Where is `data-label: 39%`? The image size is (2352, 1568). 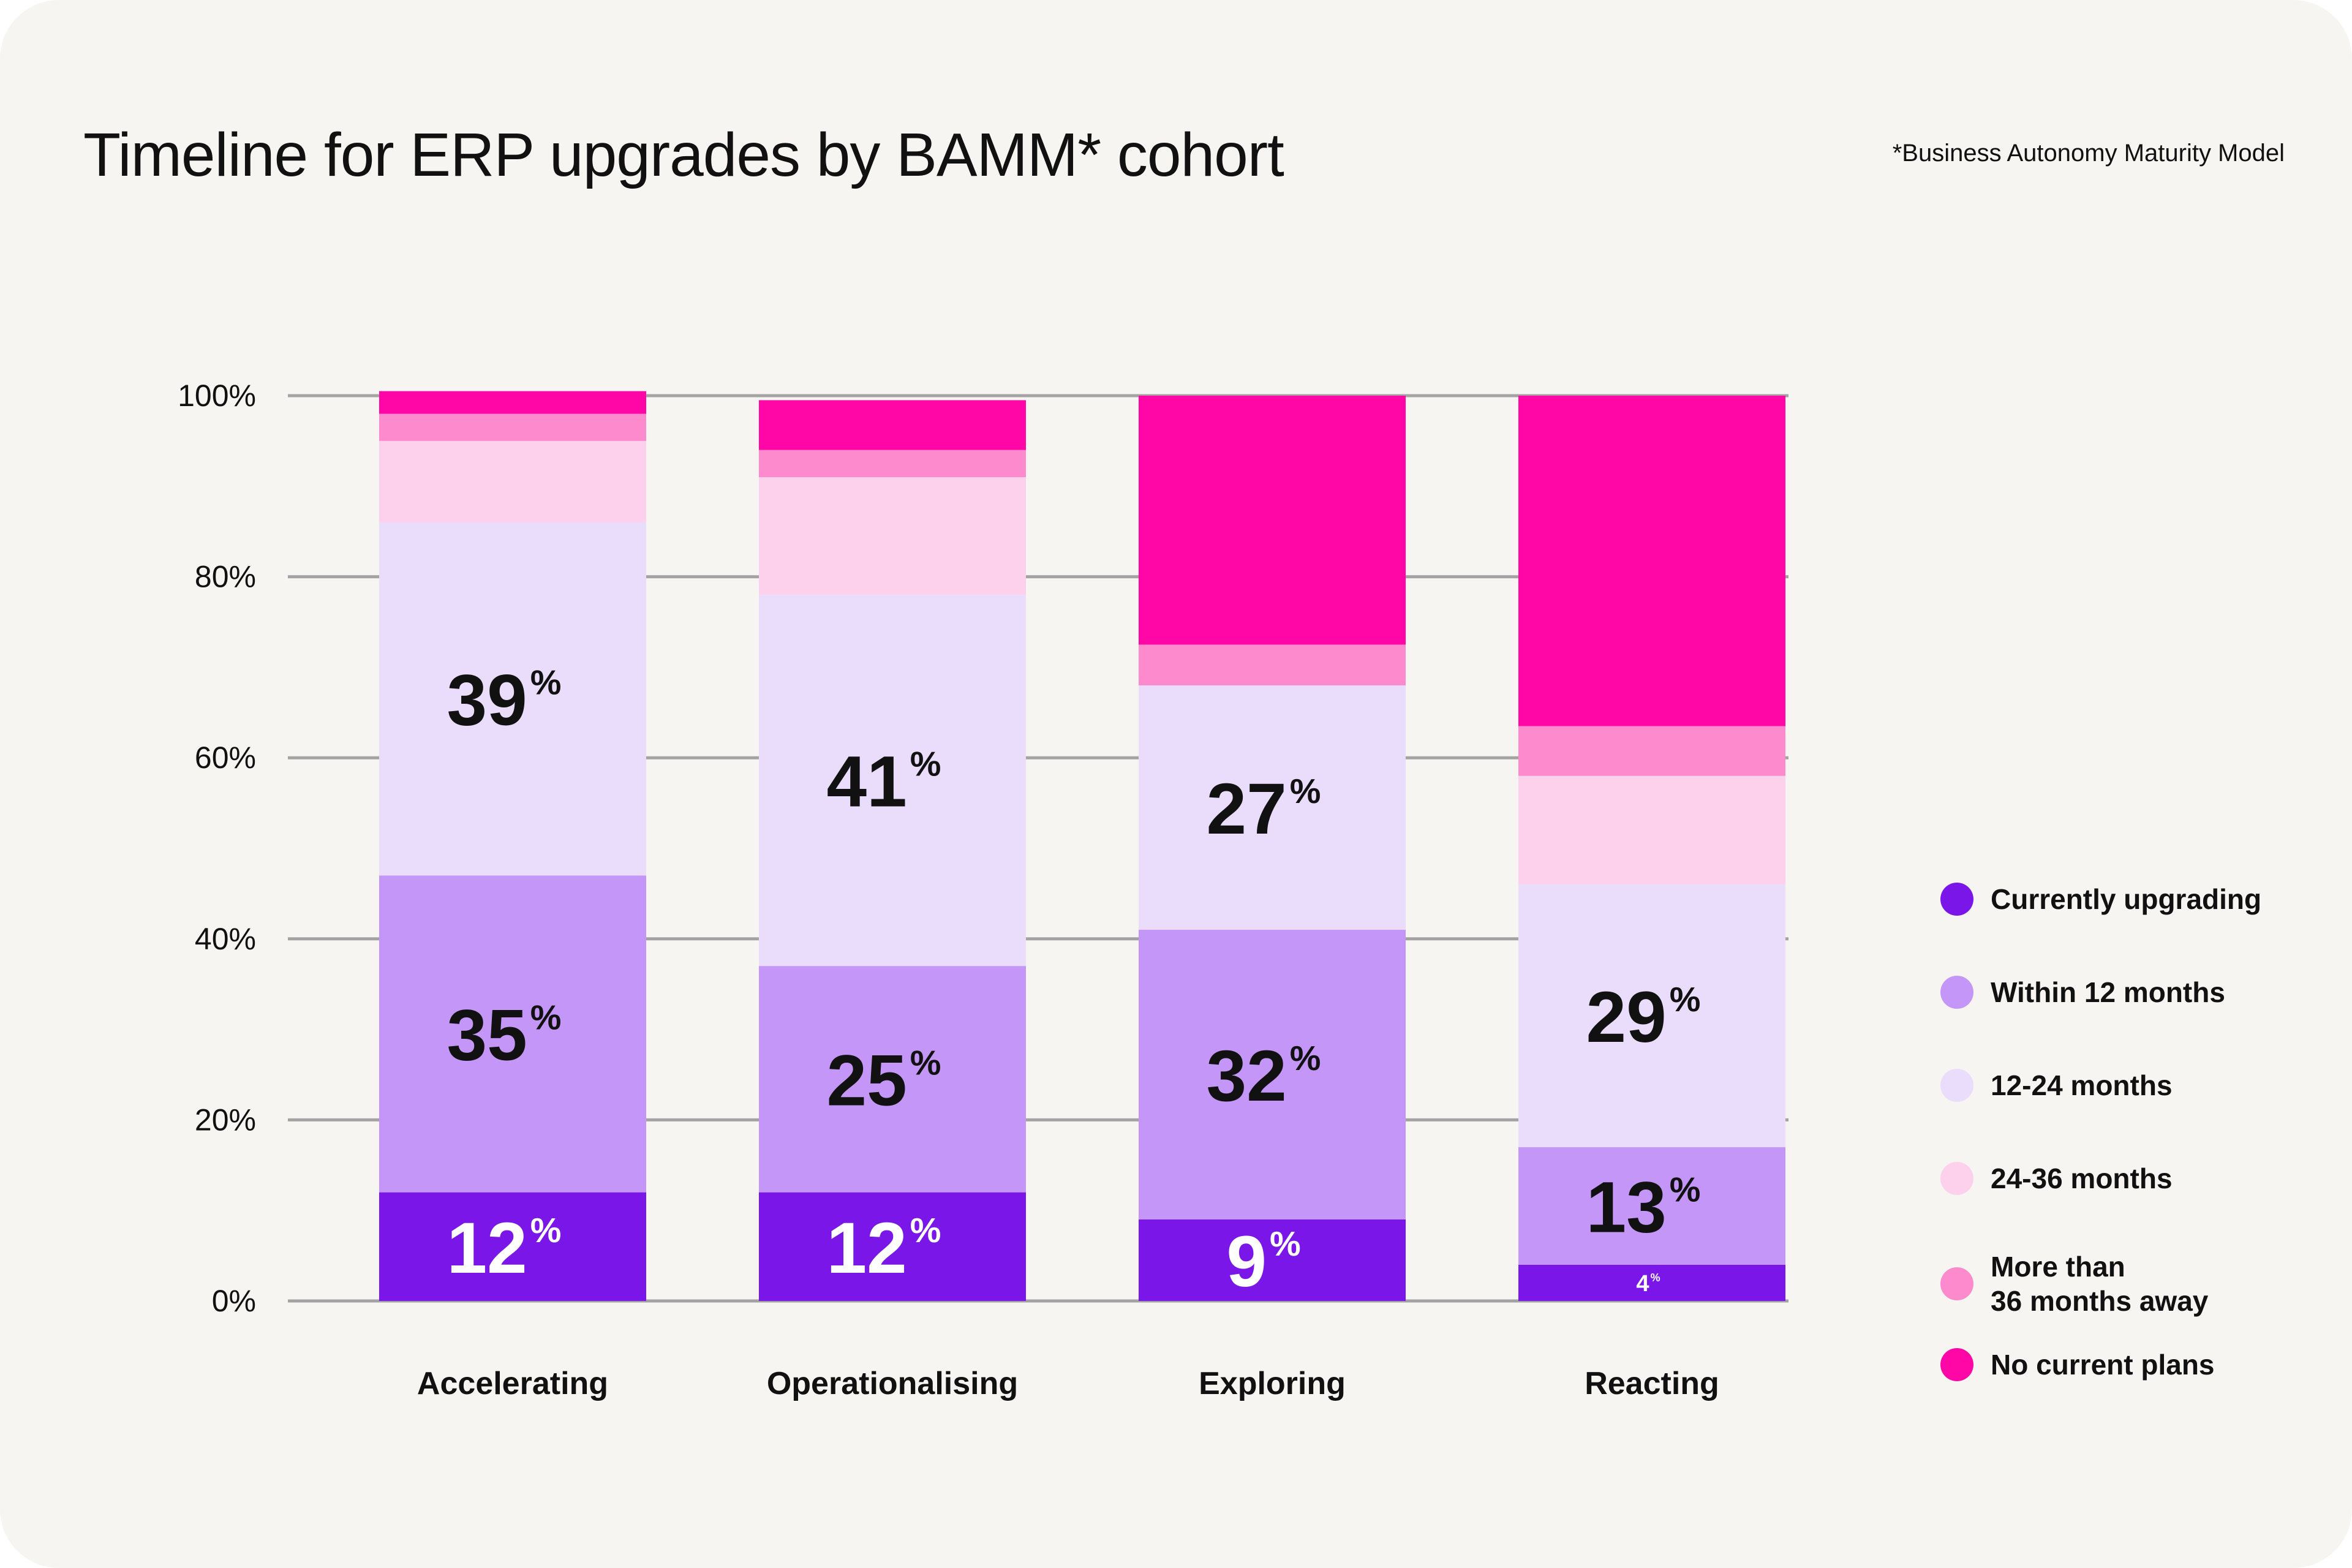
data-label: 39% is located at coordinates (505, 701).